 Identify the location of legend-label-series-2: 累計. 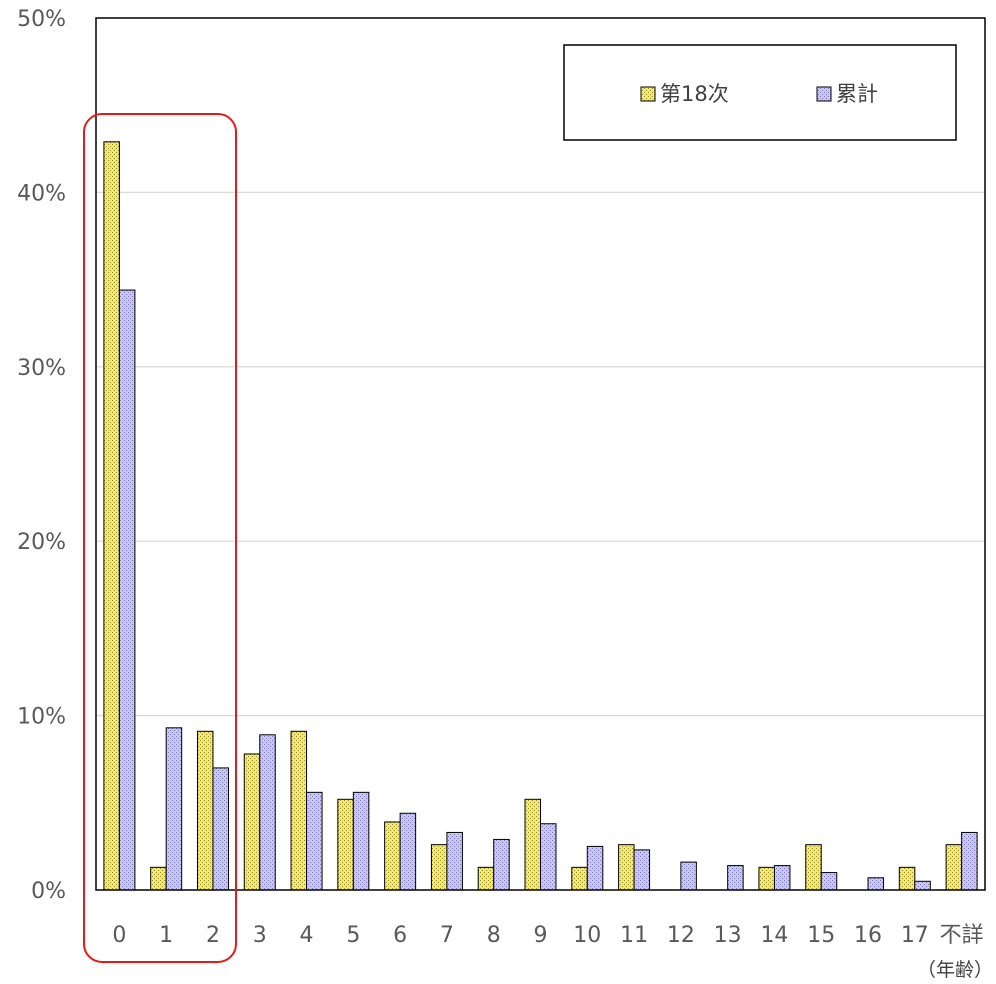
(857, 94).